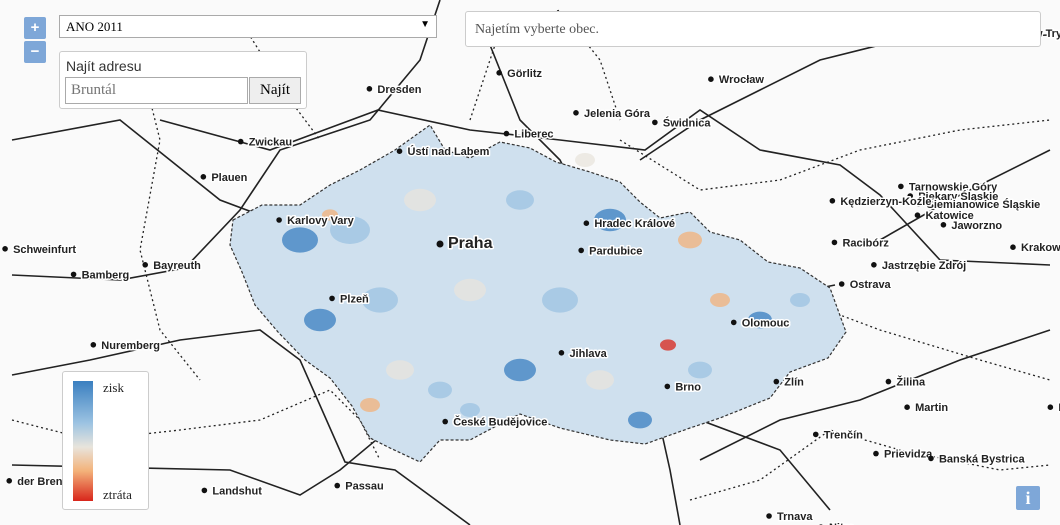  I want to click on city-marker: Katowice, so click(944, 216).